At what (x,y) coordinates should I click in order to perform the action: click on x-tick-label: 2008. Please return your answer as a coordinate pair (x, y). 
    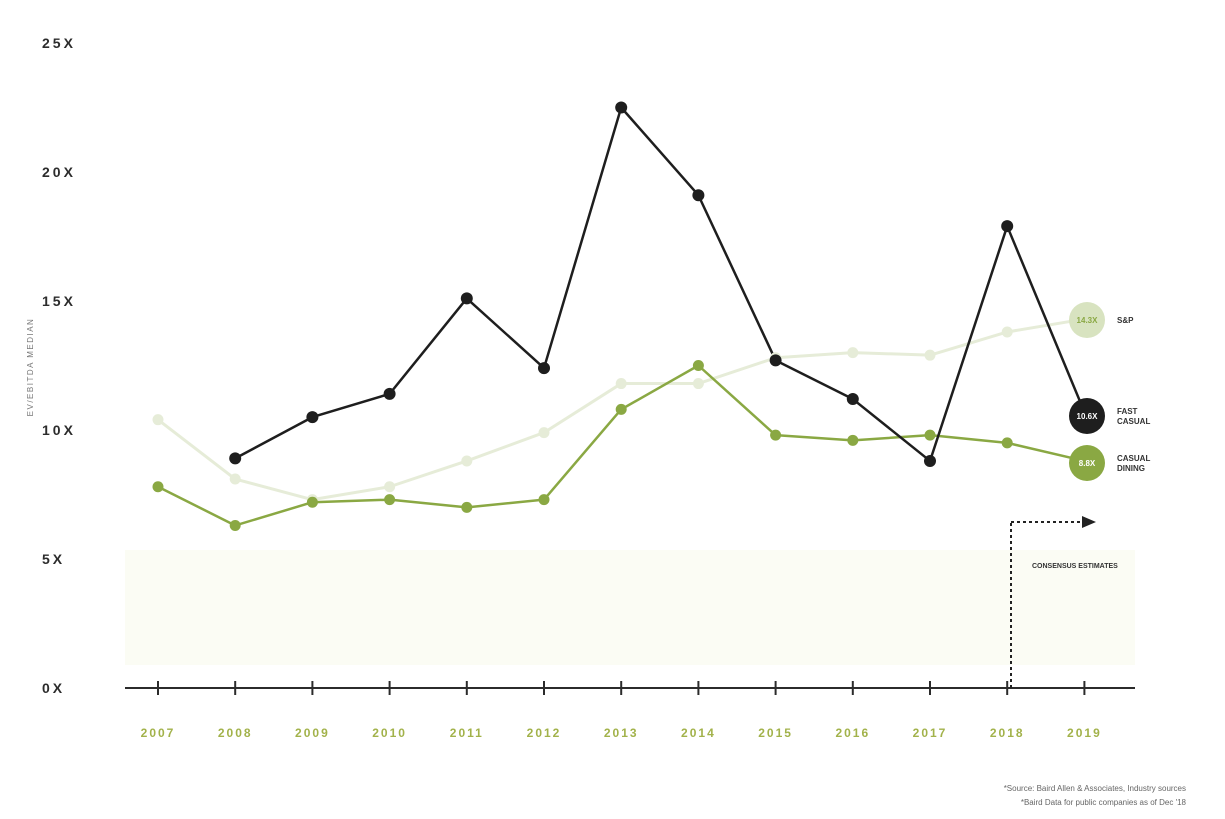
    Looking at the image, I should click on (235, 733).